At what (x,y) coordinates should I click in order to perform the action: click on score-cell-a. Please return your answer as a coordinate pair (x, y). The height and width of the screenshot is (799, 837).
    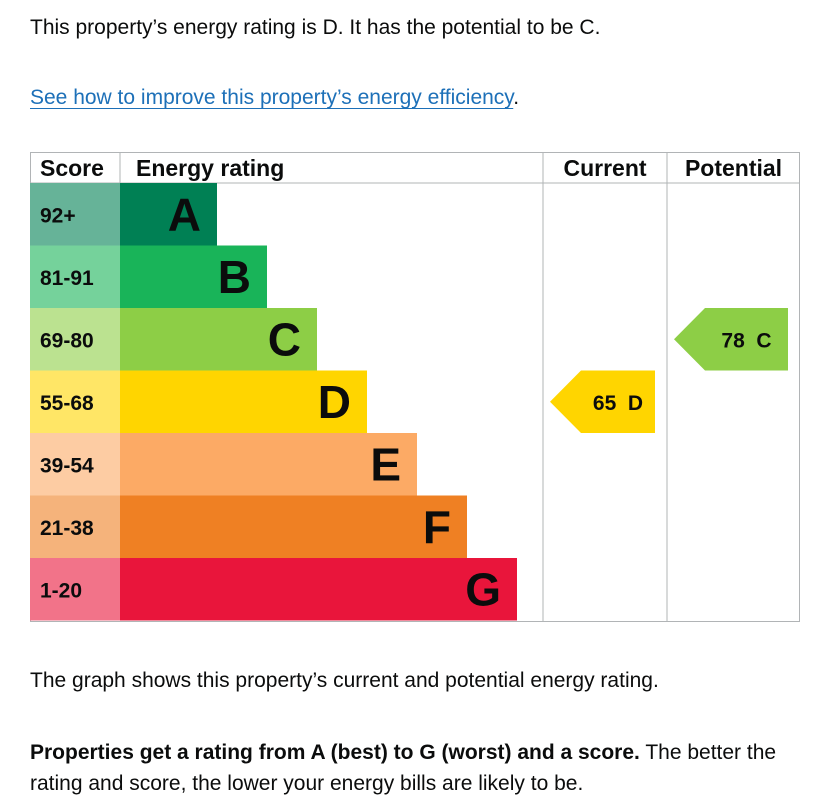
    Looking at the image, I should click on (75, 214).